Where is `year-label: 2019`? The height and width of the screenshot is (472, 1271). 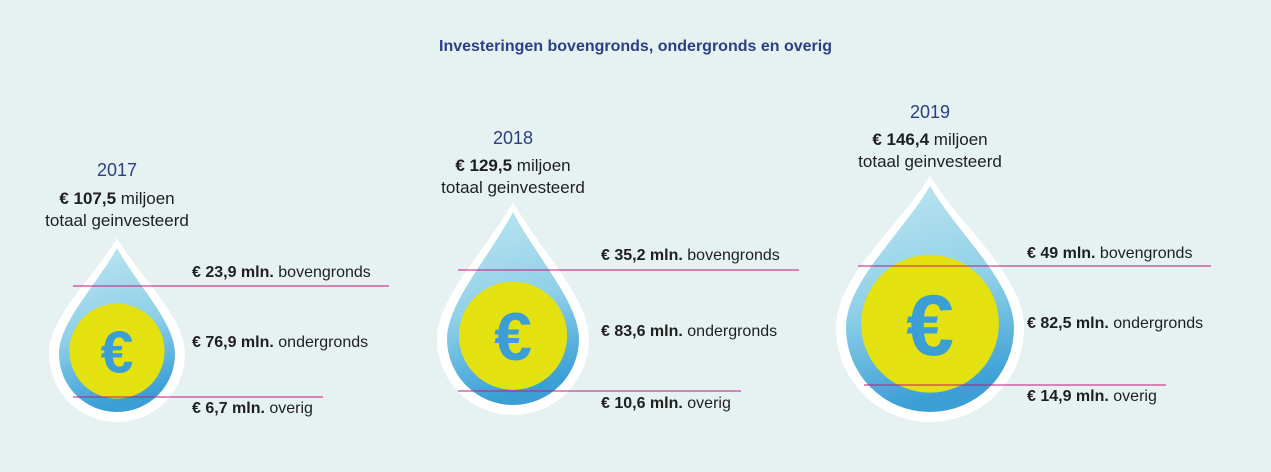 year-label: 2019 is located at coordinates (930, 112).